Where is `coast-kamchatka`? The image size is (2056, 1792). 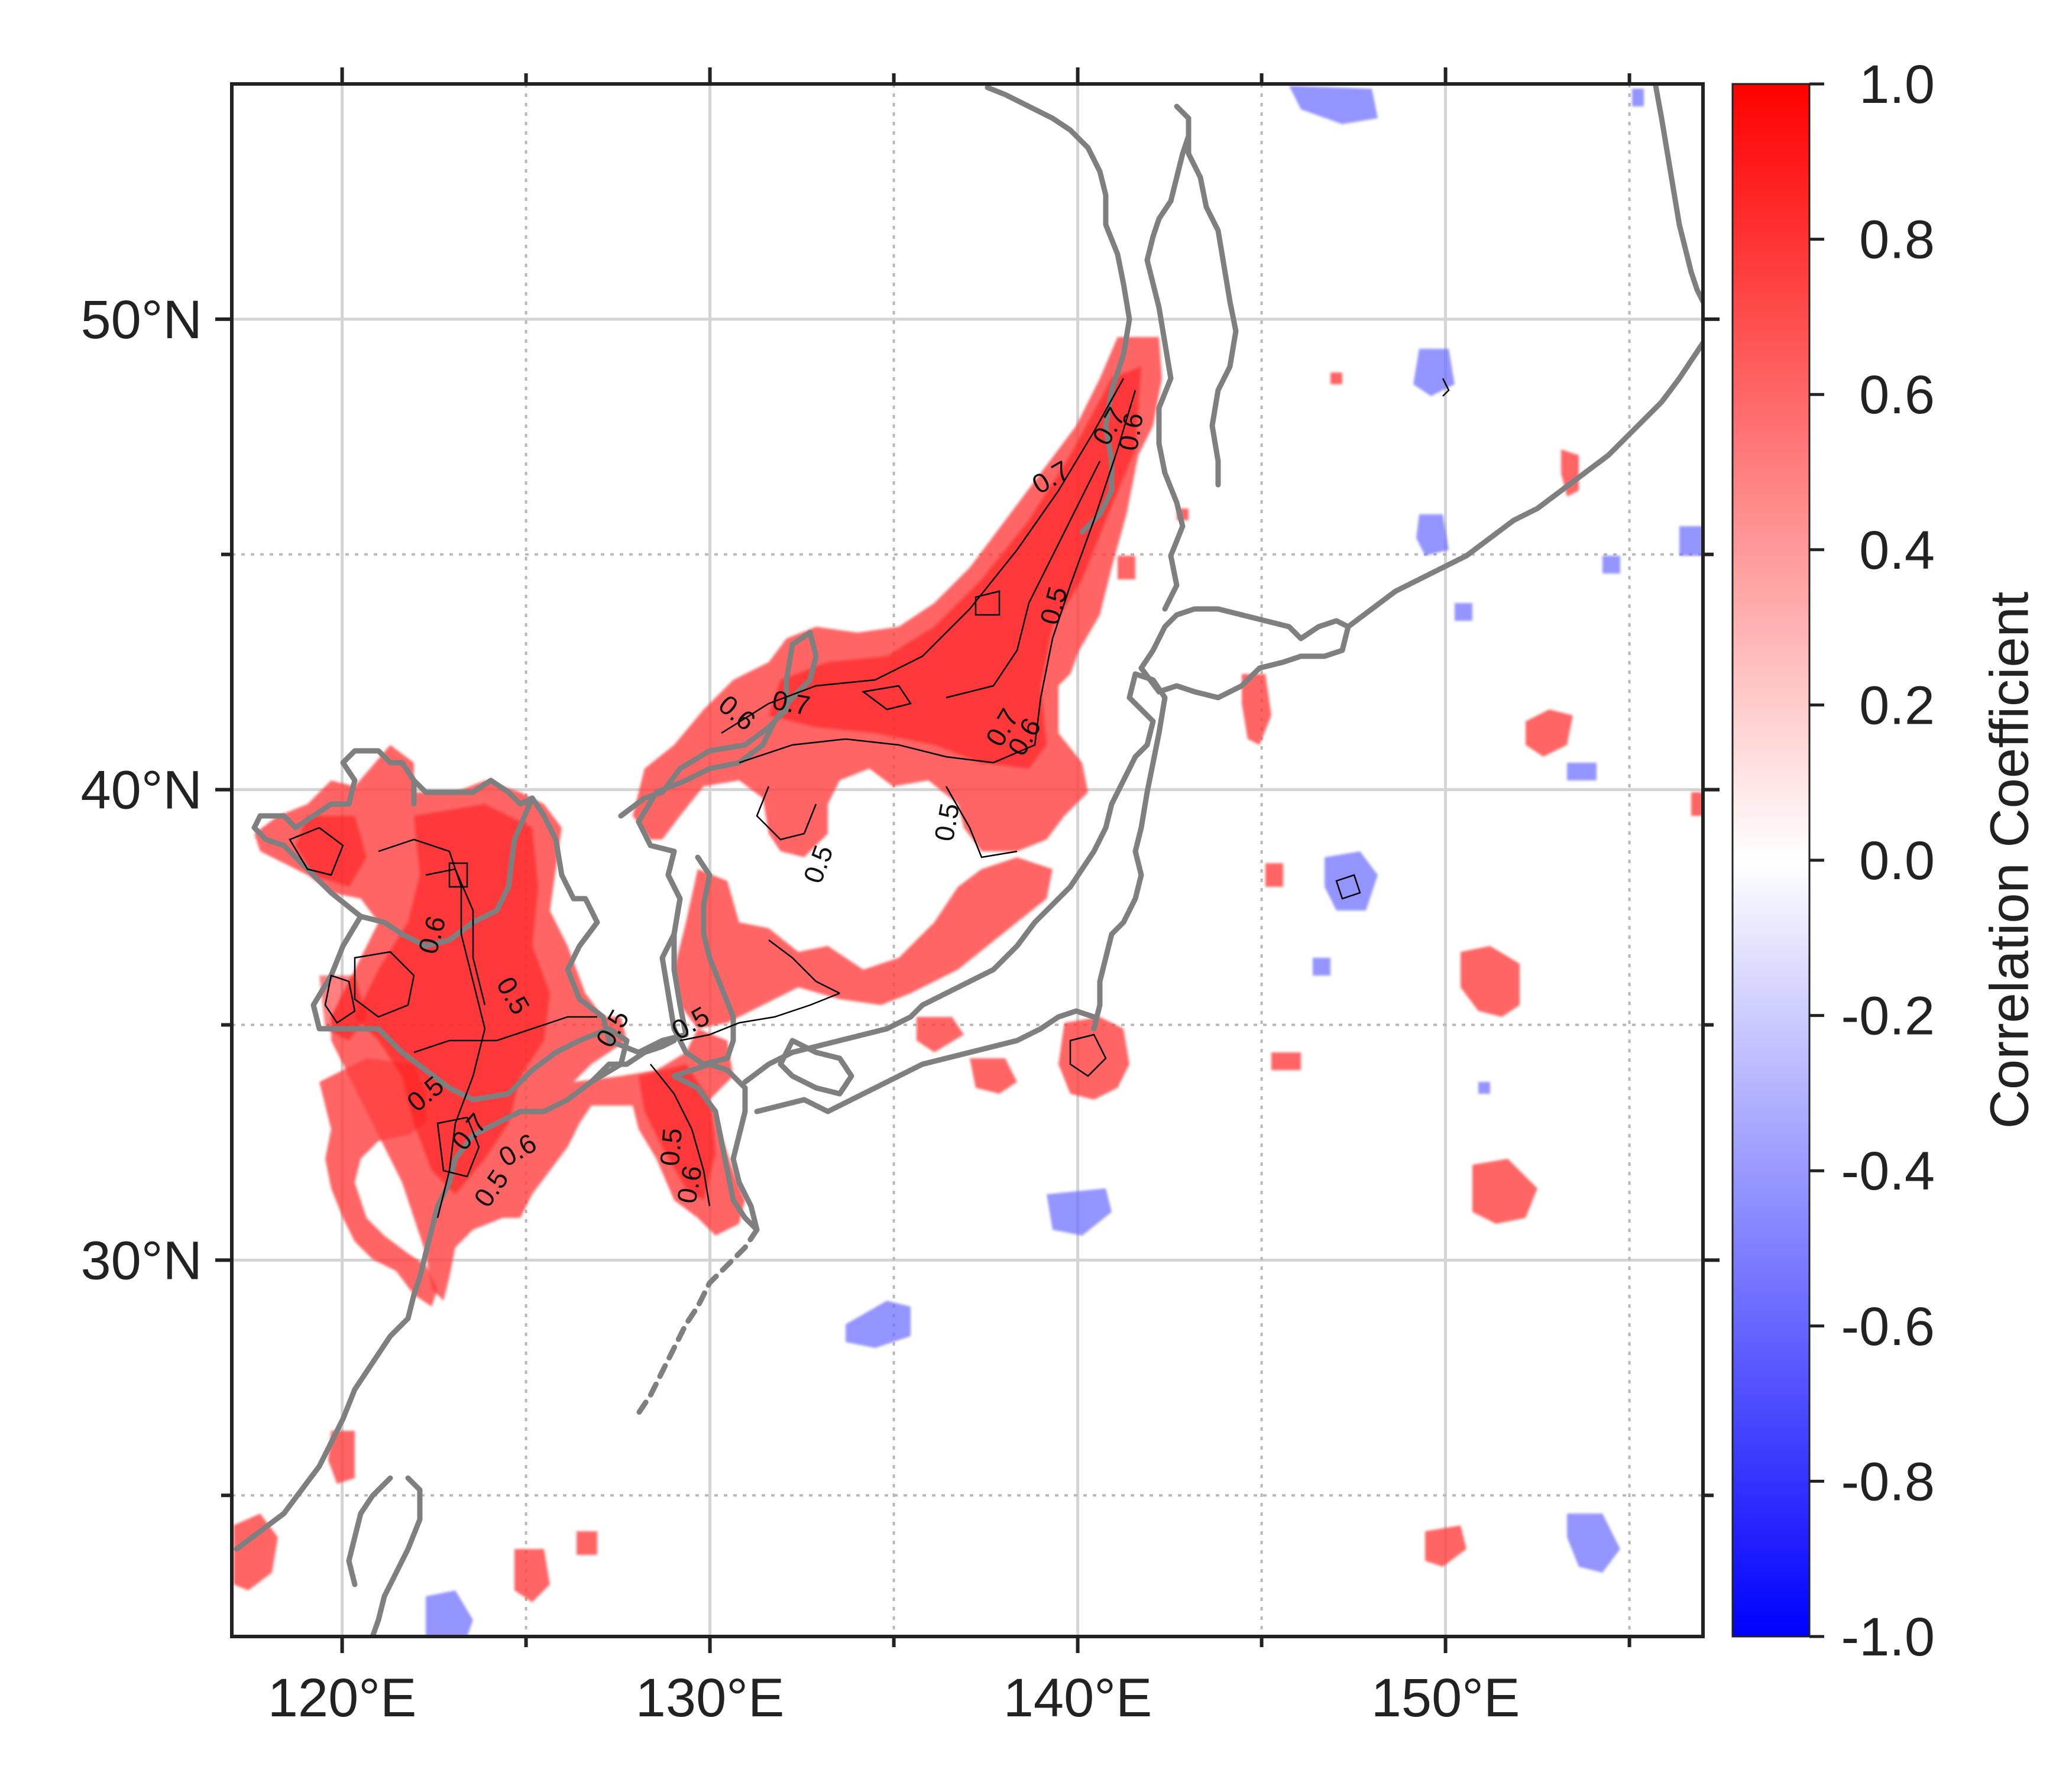 coast-kamchatka is located at coordinates (1678, 194).